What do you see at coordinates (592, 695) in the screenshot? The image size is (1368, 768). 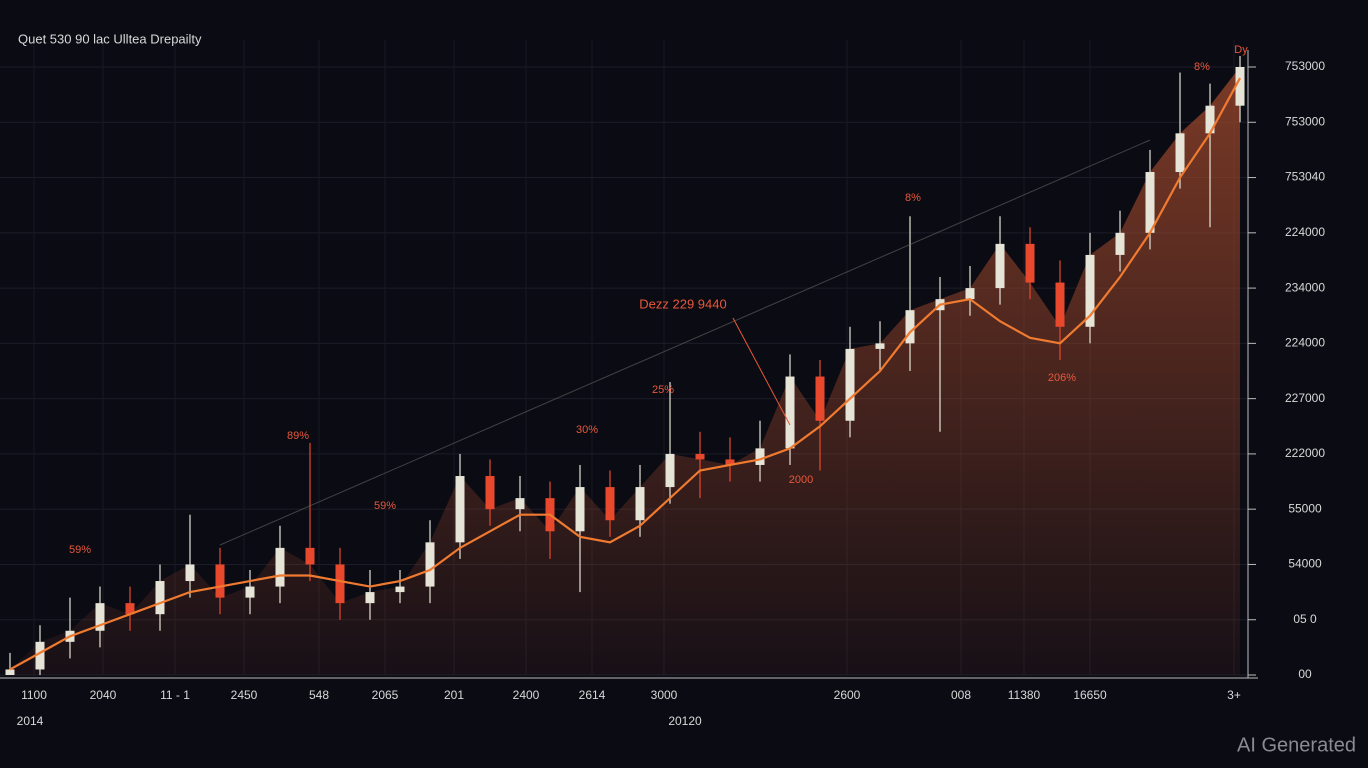 I see `x-tick-label: 2614` at bounding box center [592, 695].